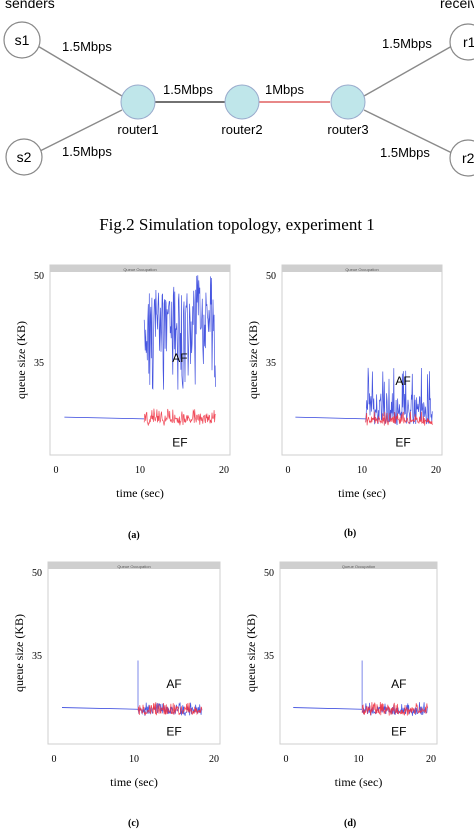  I want to click on link-label-router1-router2: 1.5Mbps, so click(188, 89).